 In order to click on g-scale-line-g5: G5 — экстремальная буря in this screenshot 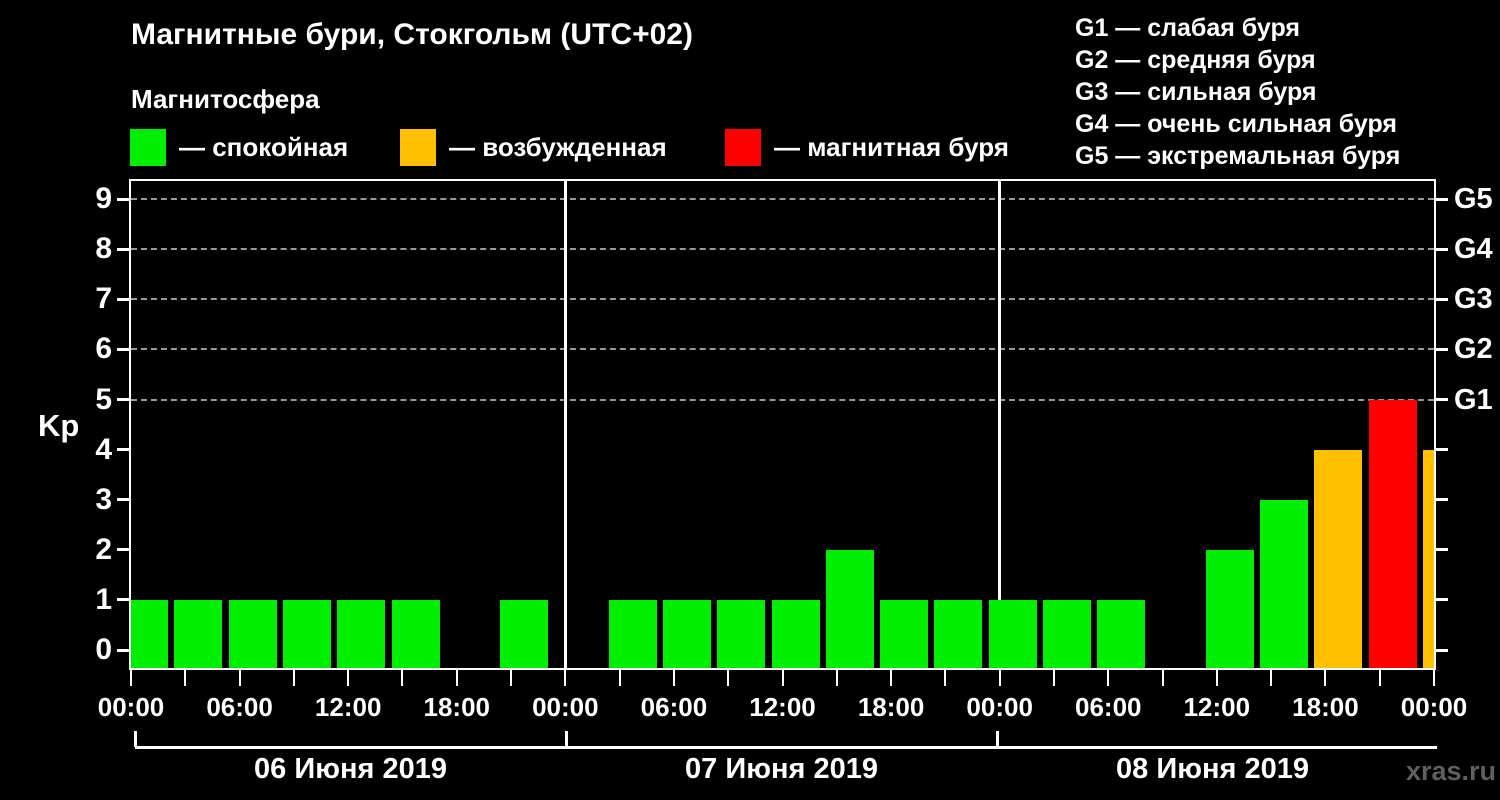, I will do `click(1238, 156)`.